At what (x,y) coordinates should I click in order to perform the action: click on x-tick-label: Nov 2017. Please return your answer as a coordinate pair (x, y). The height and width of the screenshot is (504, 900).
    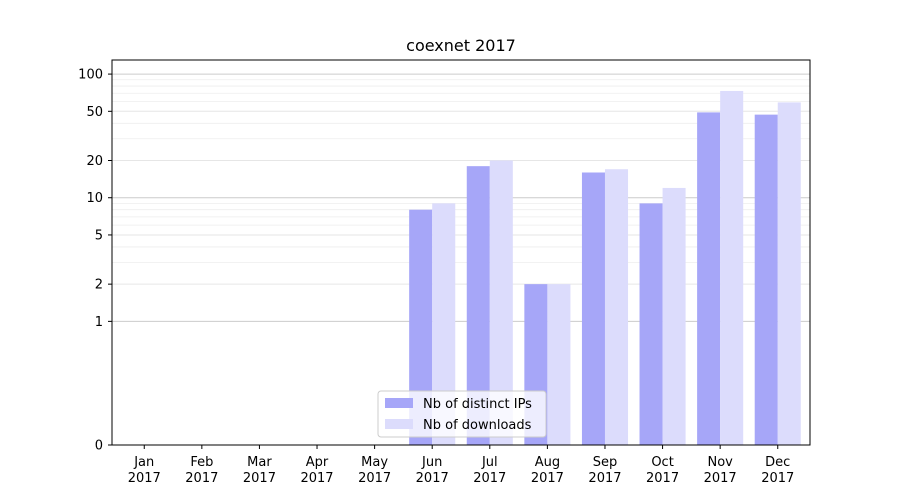
    Looking at the image, I should click on (720, 470).